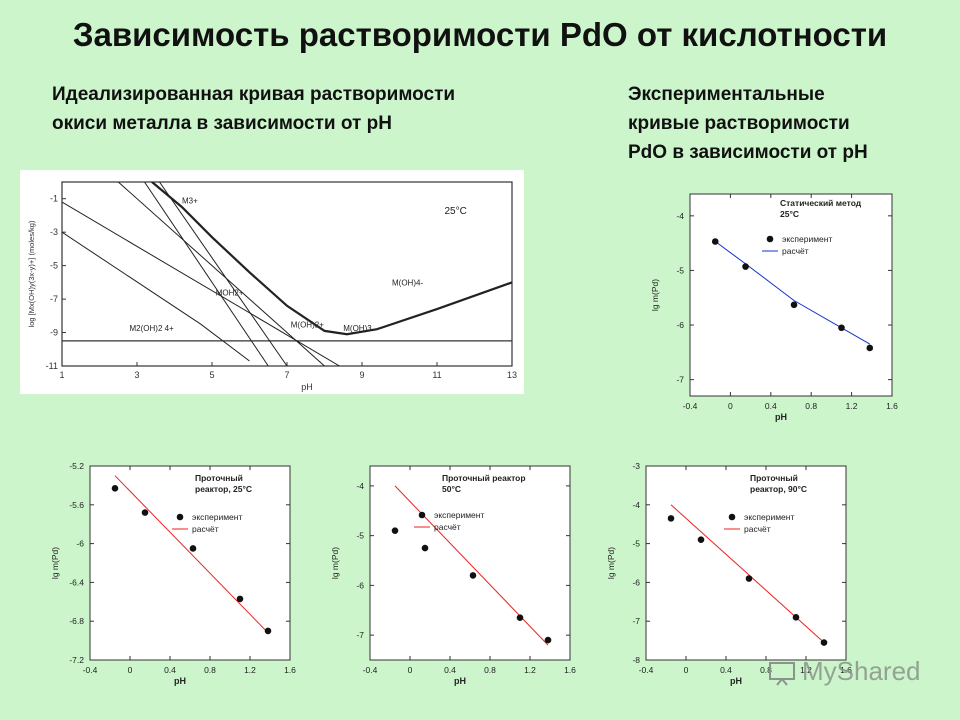 This screenshot has height=720, width=960. What do you see at coordinates (739, 123) in the screenshot?
I see `subtitle-exp-line-2: кривые растворимости` at bounding box center [739, 123].